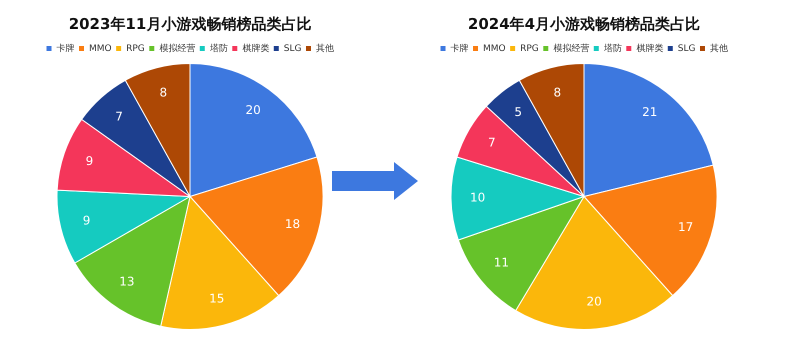 This screenshot has height=342, width=800. What do you see at coordinates (686, 227) in the screenshot?
I see `data-label: 17` at bounding box center [686, 227].